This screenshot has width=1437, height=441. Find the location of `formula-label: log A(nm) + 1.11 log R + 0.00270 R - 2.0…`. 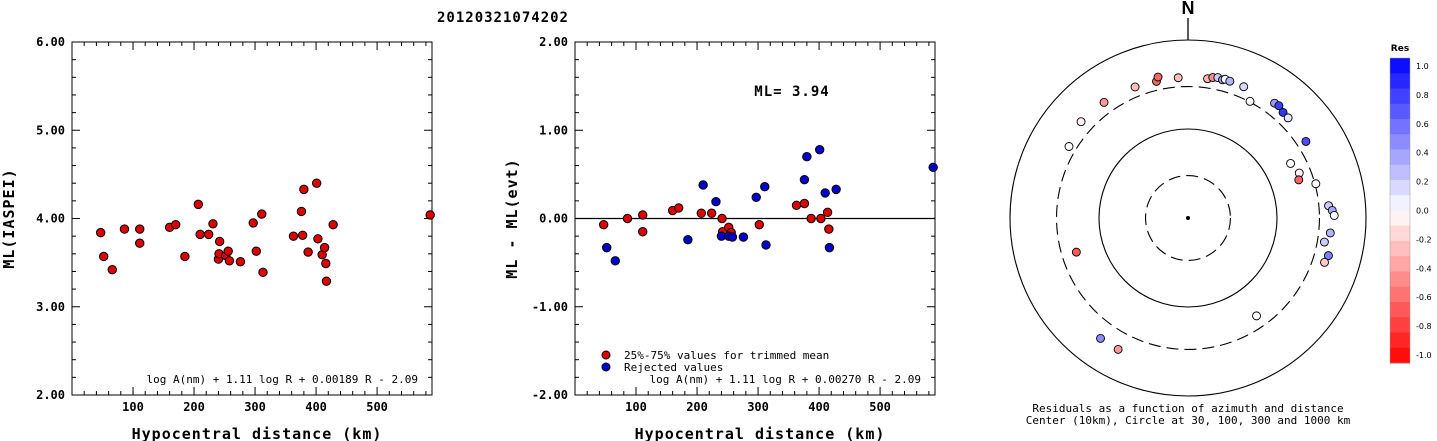

formula-label: log A(nm) + 1.11 log R + 0.00270 R - 2.0… is located at coordinates (785, 379).